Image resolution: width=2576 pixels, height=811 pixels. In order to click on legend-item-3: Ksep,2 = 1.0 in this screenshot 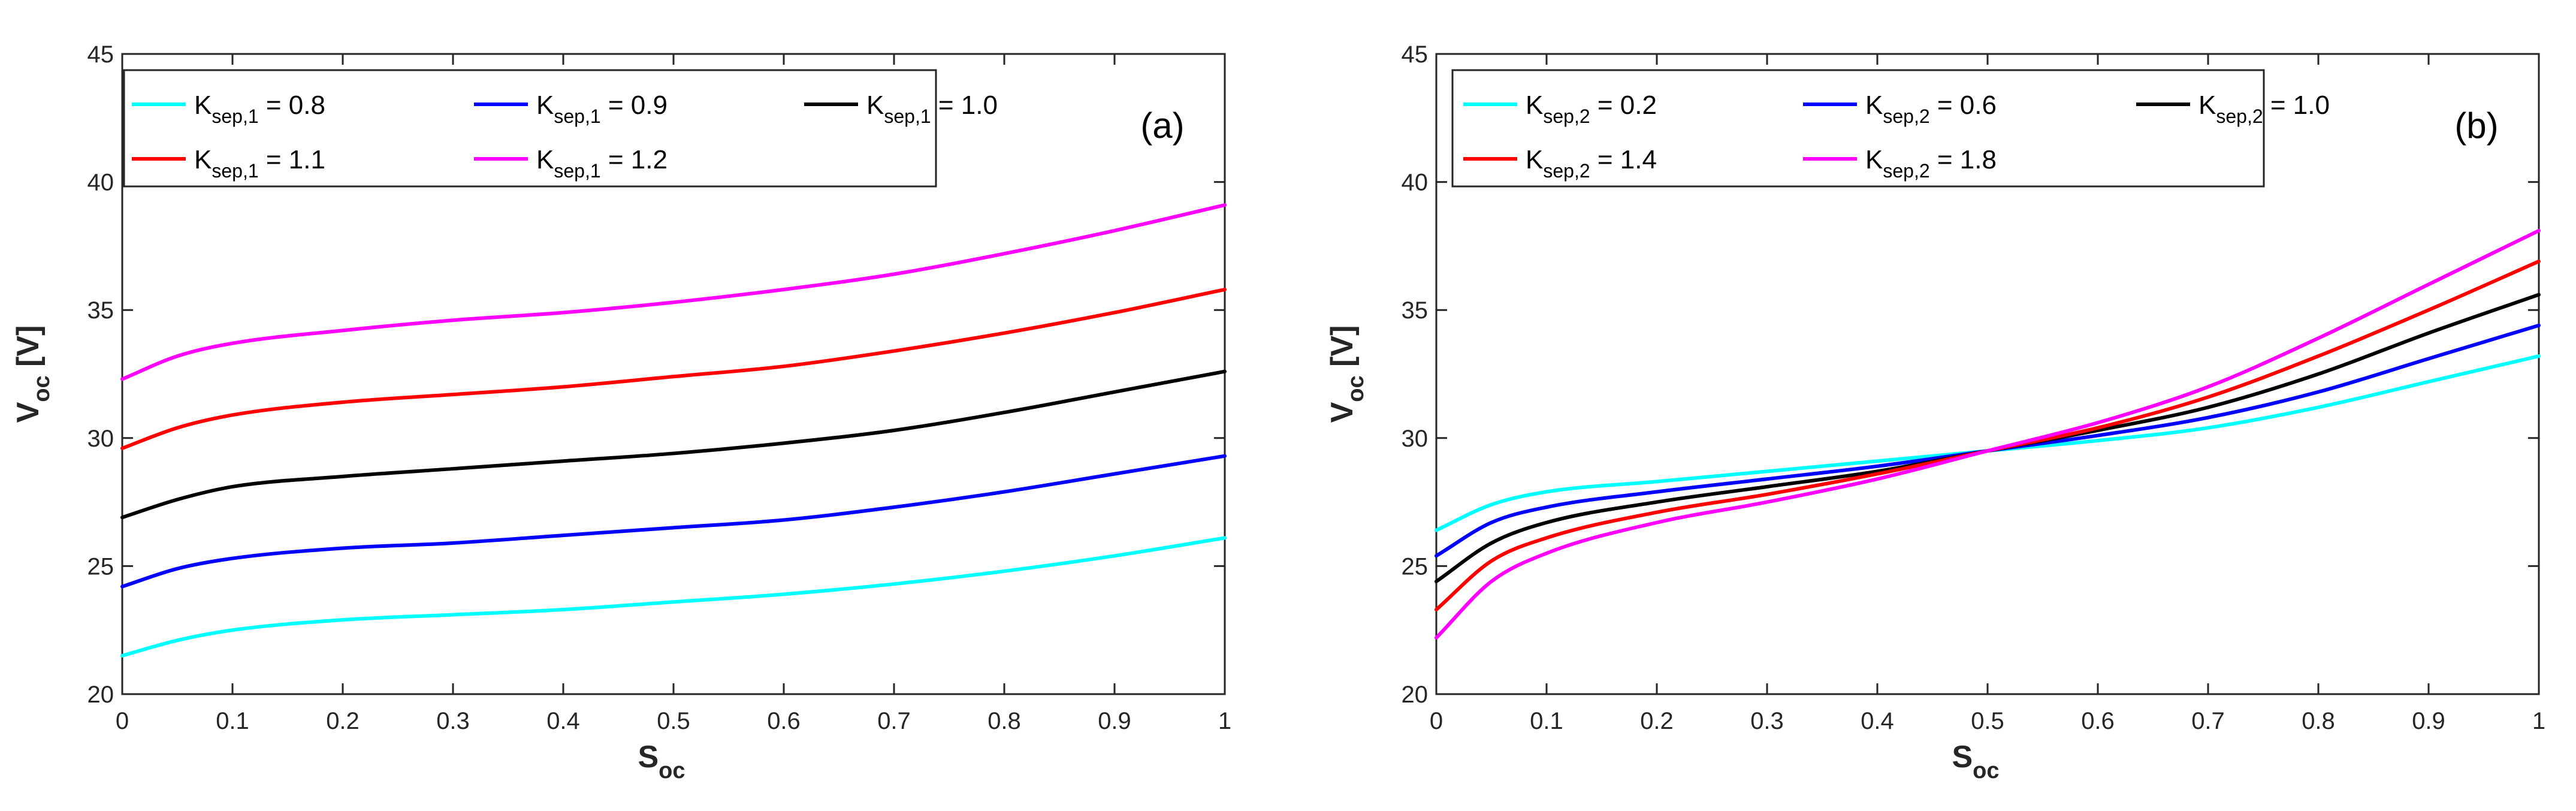, I will do `click(2233, 109)`.